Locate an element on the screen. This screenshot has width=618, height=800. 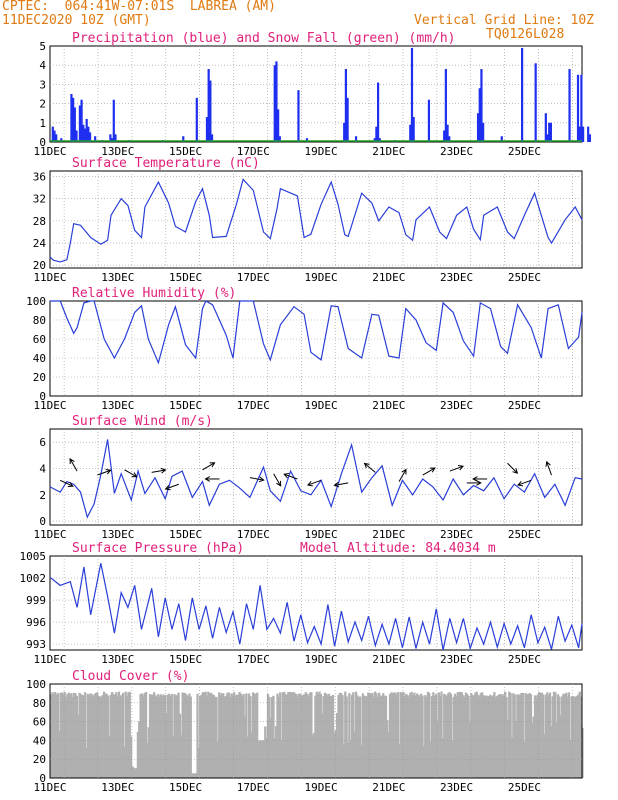
y-tick-label: 6 is located at coordinates (42, 442).